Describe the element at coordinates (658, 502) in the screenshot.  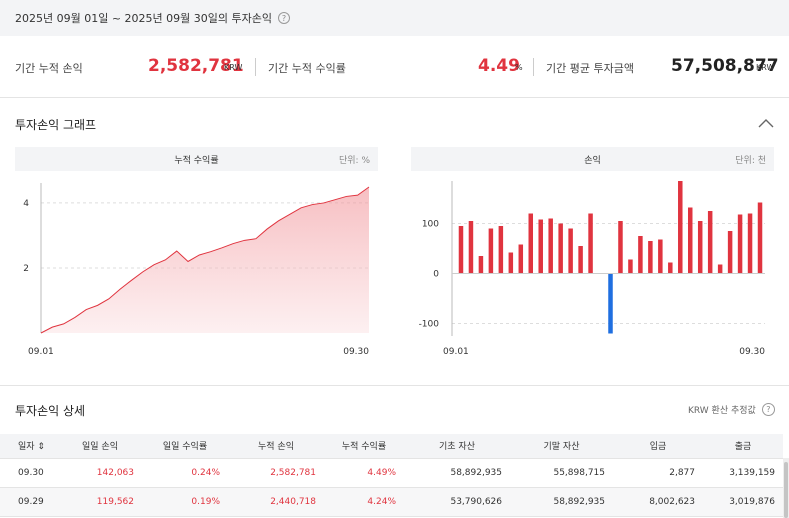
I see `deposit-cell: 8,002,623` at that location.